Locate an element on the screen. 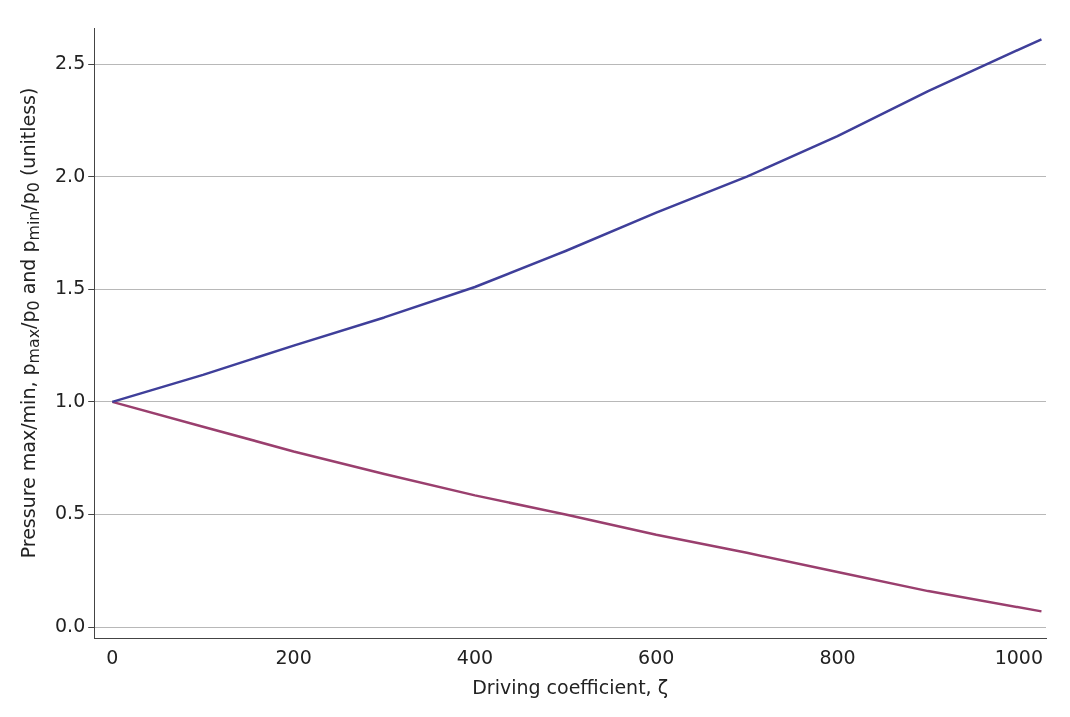 The width and height of the screenshot is (1070, 717). x-tick-label: 600 is located at coordinates (656, 656).